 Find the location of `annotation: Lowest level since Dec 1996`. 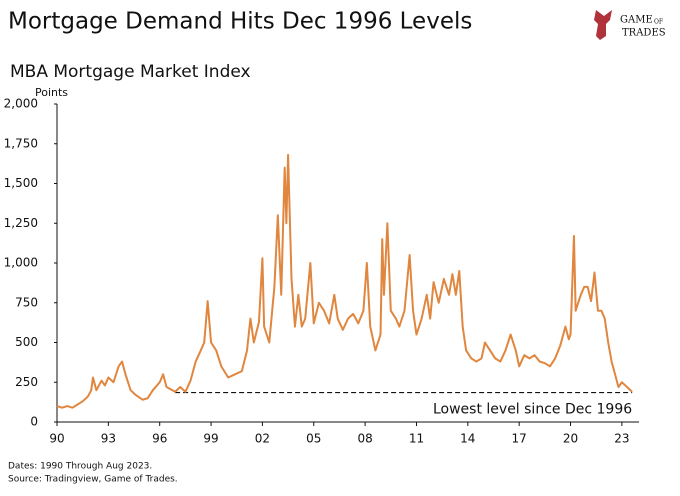

annotation: Lowest level since Dec 1996 is located at coordinates (532, 410).